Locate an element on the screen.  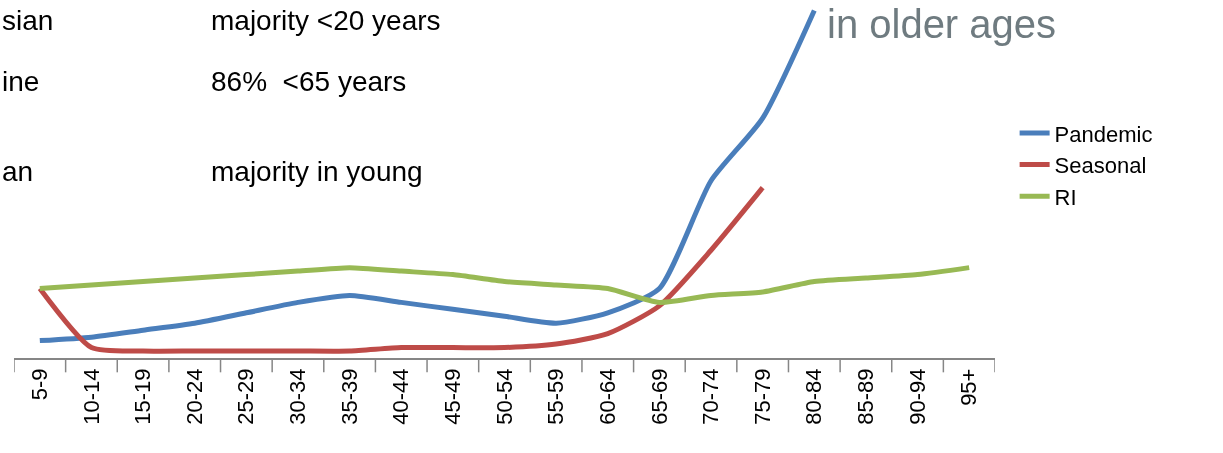
x-tick-label: 90-94 is located at coordinates (917, 396).